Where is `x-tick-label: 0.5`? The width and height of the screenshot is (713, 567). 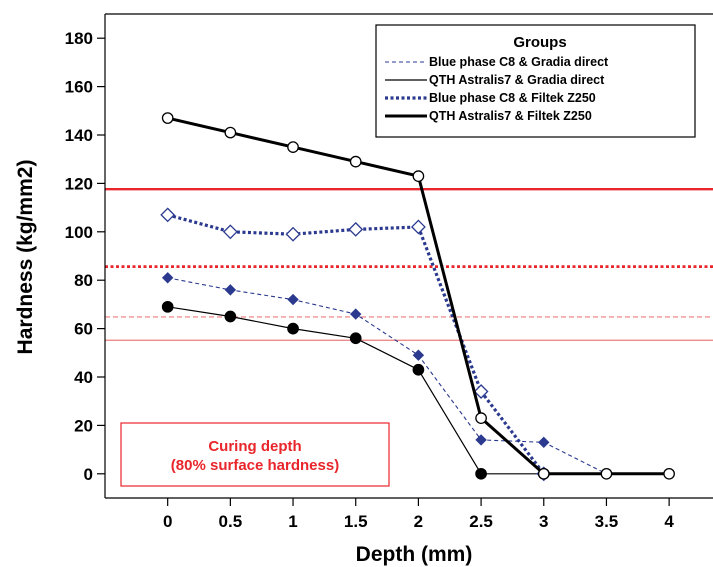
x-tick-label: 0.5 is located at coordinates (231, 521).